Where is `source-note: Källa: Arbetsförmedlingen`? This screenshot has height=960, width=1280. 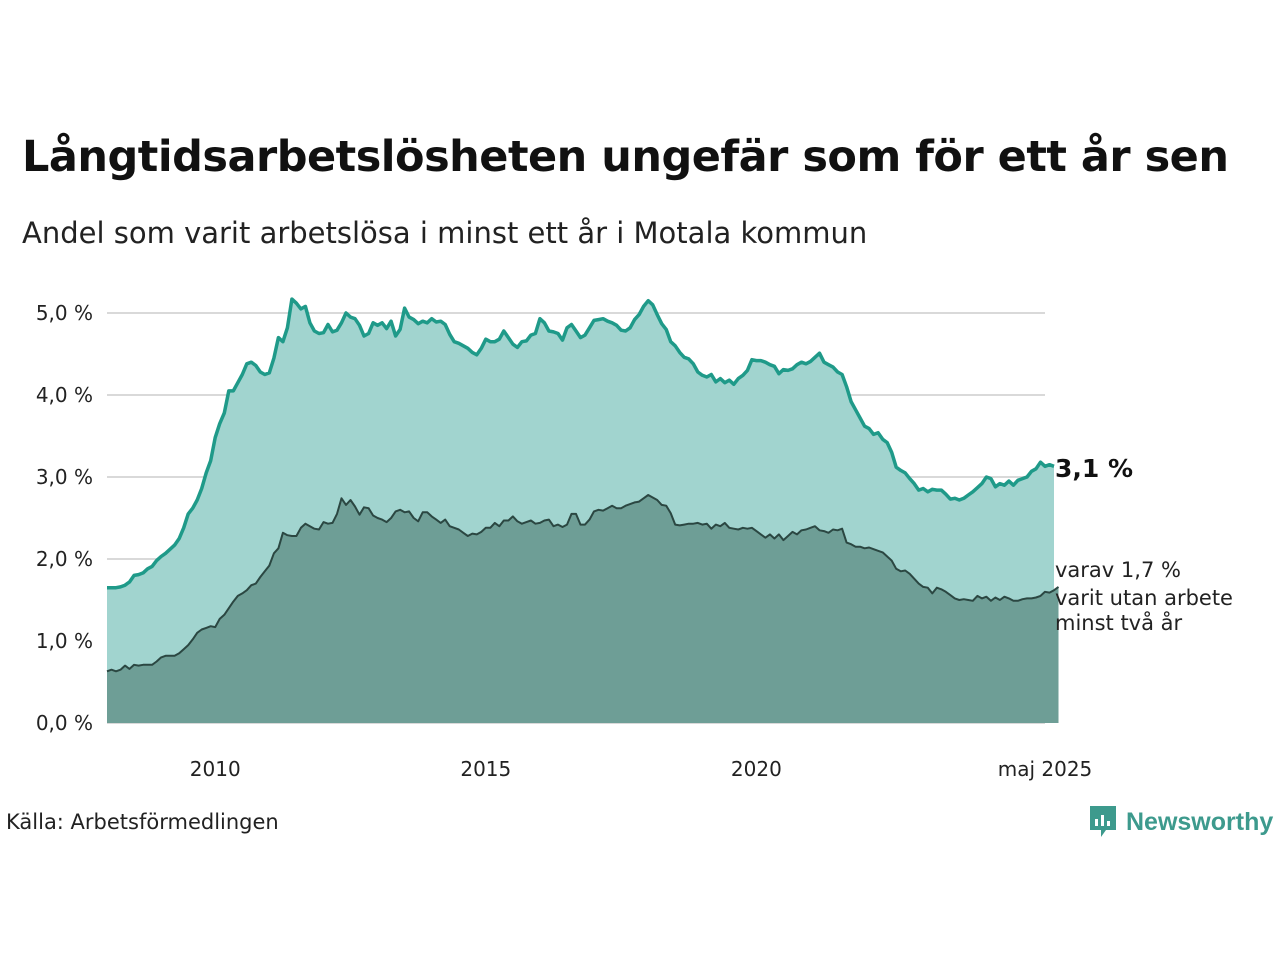
source-note: Källa: Arbetsförmedlingen is located at coordinates (142, 822).